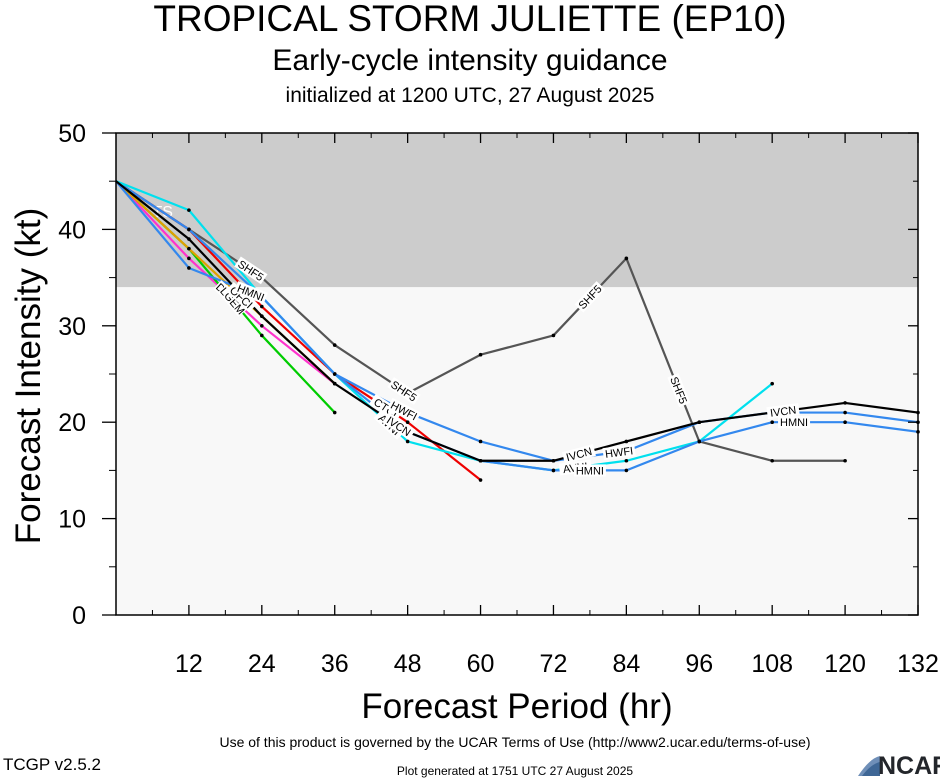 This screenshot has height=781, width=940. Describe the element at coordinates (481, 664) in the screenshot. I see `x-tick-label: 60` at that location.